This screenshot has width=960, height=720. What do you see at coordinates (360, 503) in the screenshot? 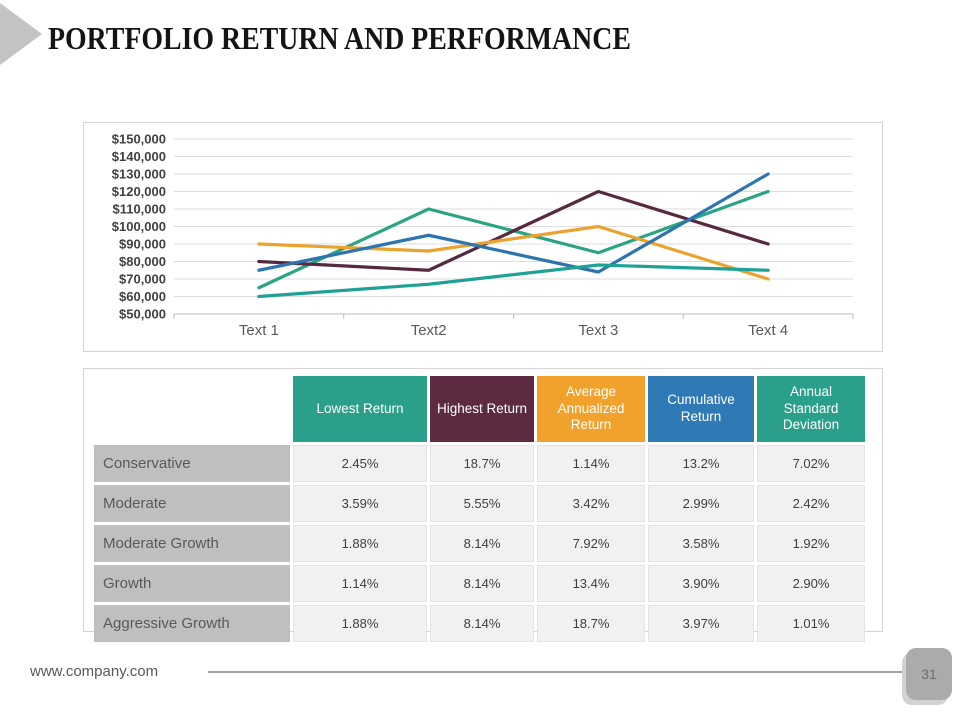
I see `value-cell: 3.59%` at bounding box center [360, 503].